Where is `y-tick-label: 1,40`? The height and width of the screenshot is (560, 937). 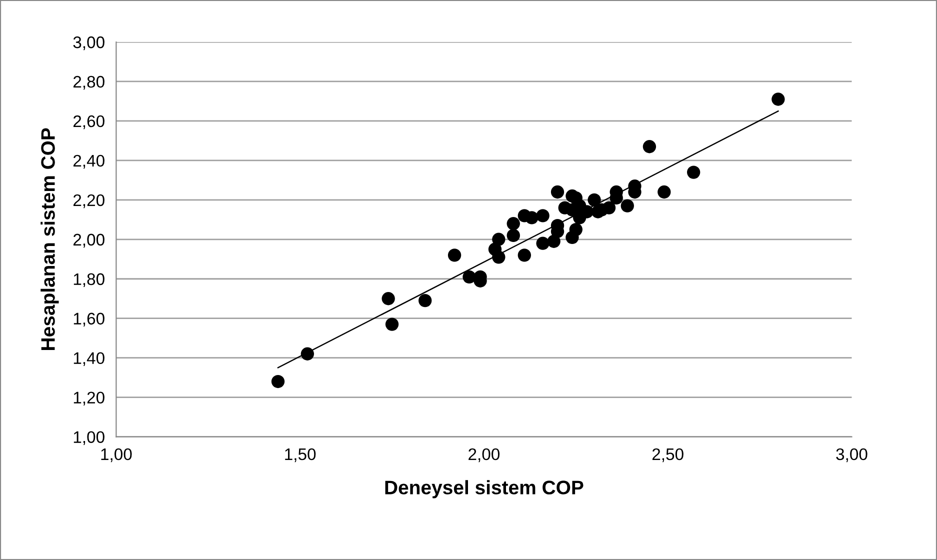 y-tick-label: 1,40 is located at coordinates (89, 359).